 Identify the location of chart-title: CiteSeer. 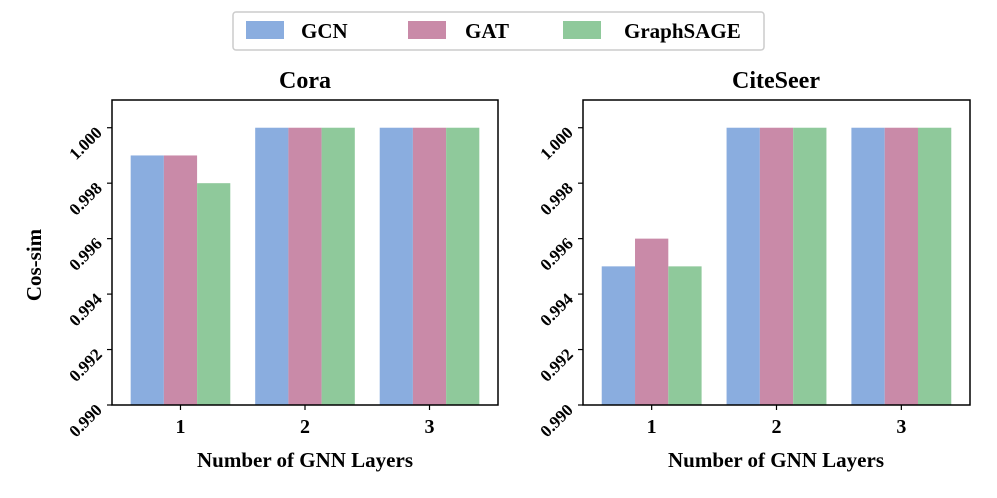
(776, 81).